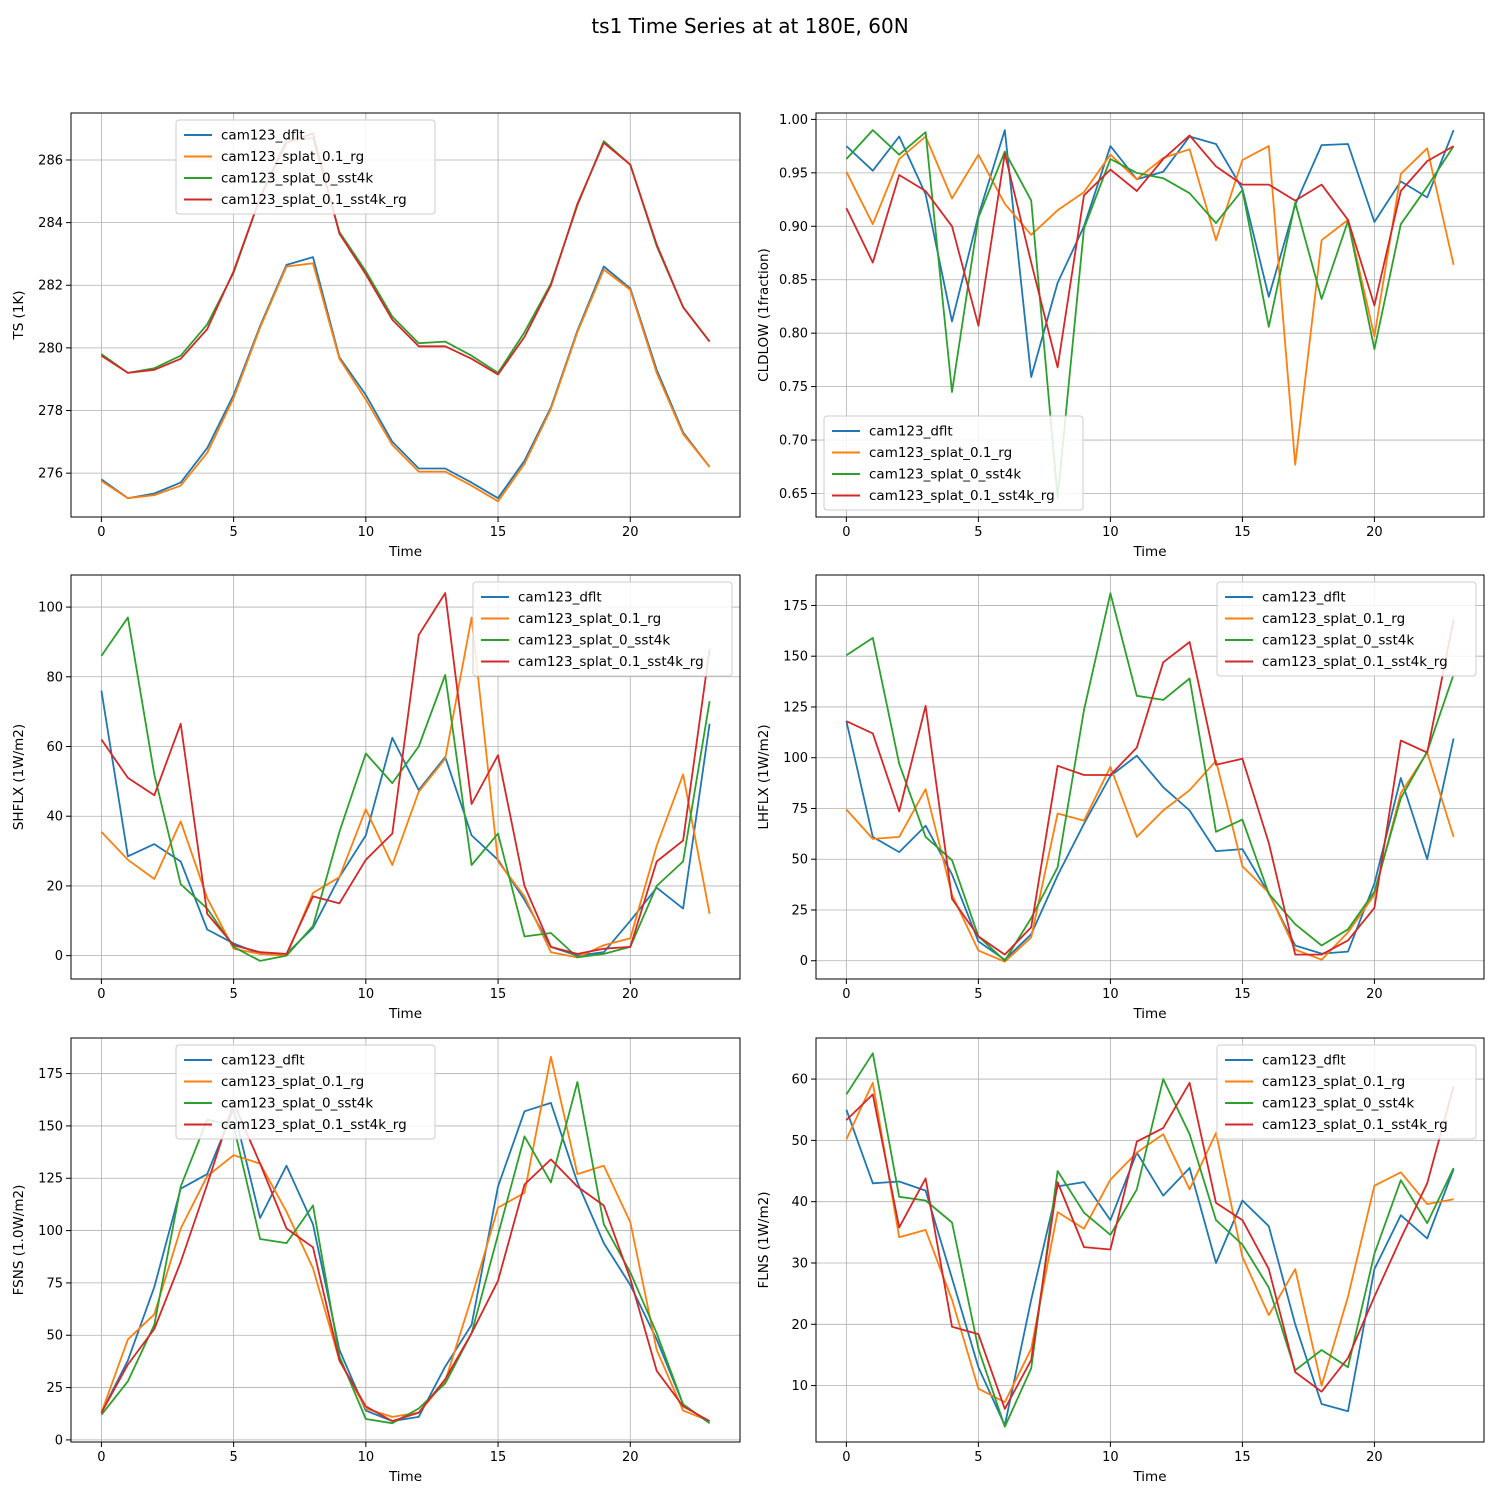 The image size is (1500, 1500). I want to click on y-tick-label: 280, so click(50, 348).